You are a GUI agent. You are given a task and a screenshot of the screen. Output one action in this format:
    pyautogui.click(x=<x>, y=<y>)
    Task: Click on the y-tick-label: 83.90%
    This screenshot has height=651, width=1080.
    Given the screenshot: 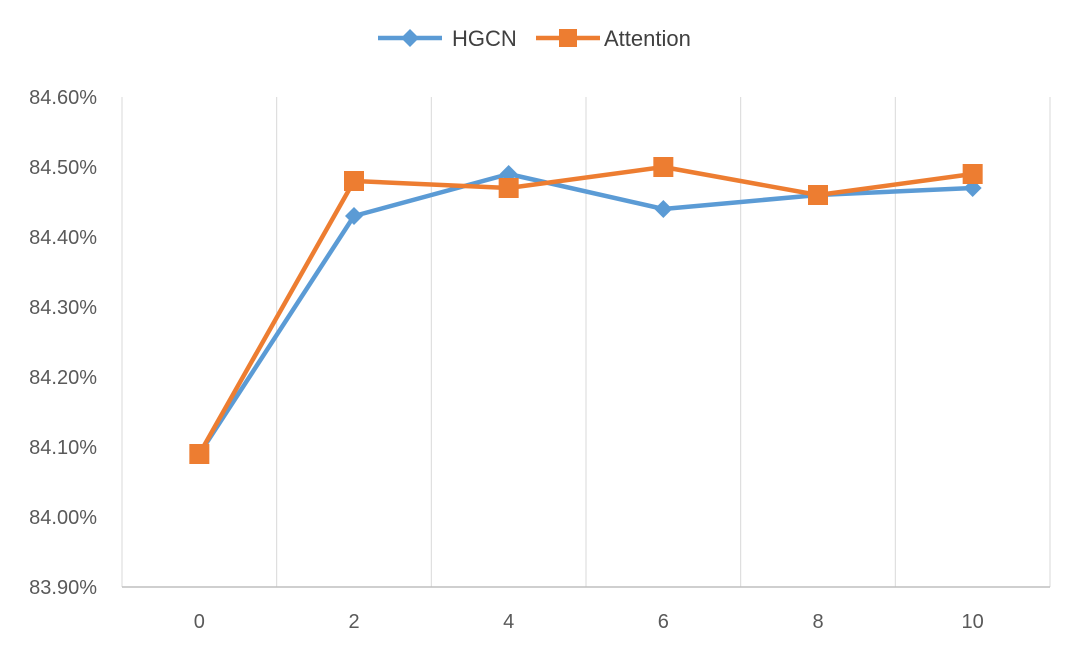 What is the action you would take?
    pyautogui.click(x=63, y=588)
    